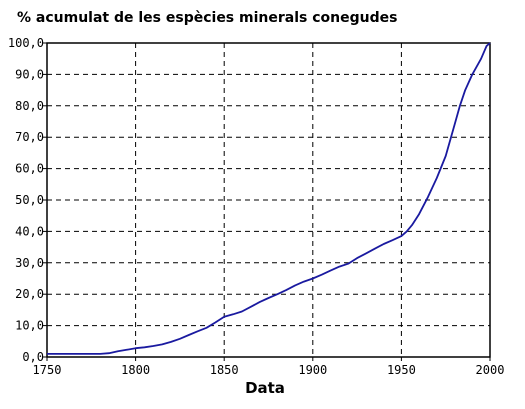  What do you see at coordinates (33, 357) in the screenshot?
I see `y-tick-label: 0,0` at bounding box center [33, 357].